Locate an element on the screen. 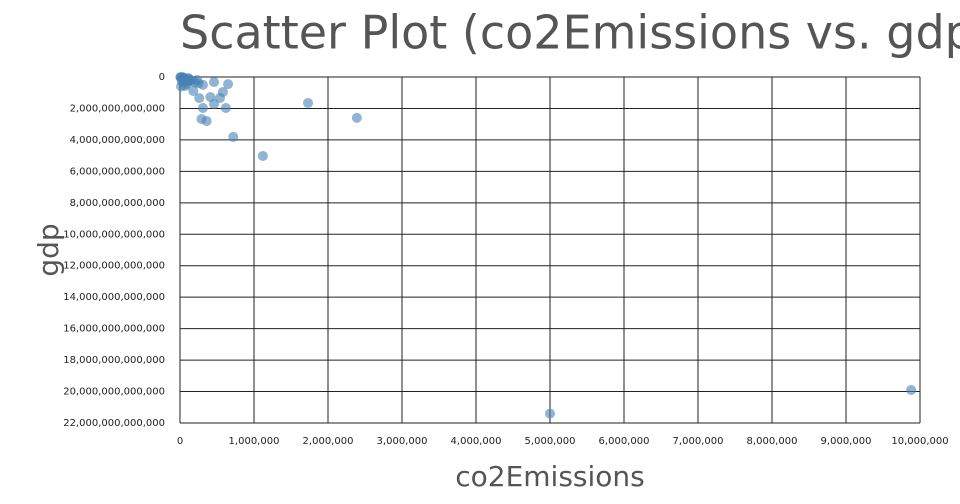 The image size is (960, 504). y-tick-label: 2,000,000,000,000 is located at coordinates (117, 108).